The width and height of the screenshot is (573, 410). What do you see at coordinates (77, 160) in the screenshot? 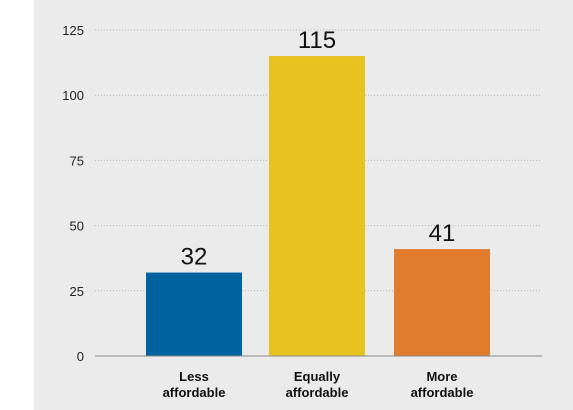
I see `y-tick-label: 75` at bounding box center [77, 160].